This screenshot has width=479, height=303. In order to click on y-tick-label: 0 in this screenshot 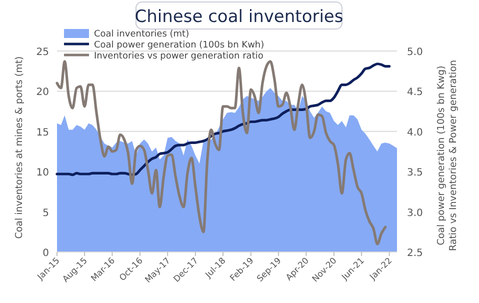, I will do `click(45, 253)`.